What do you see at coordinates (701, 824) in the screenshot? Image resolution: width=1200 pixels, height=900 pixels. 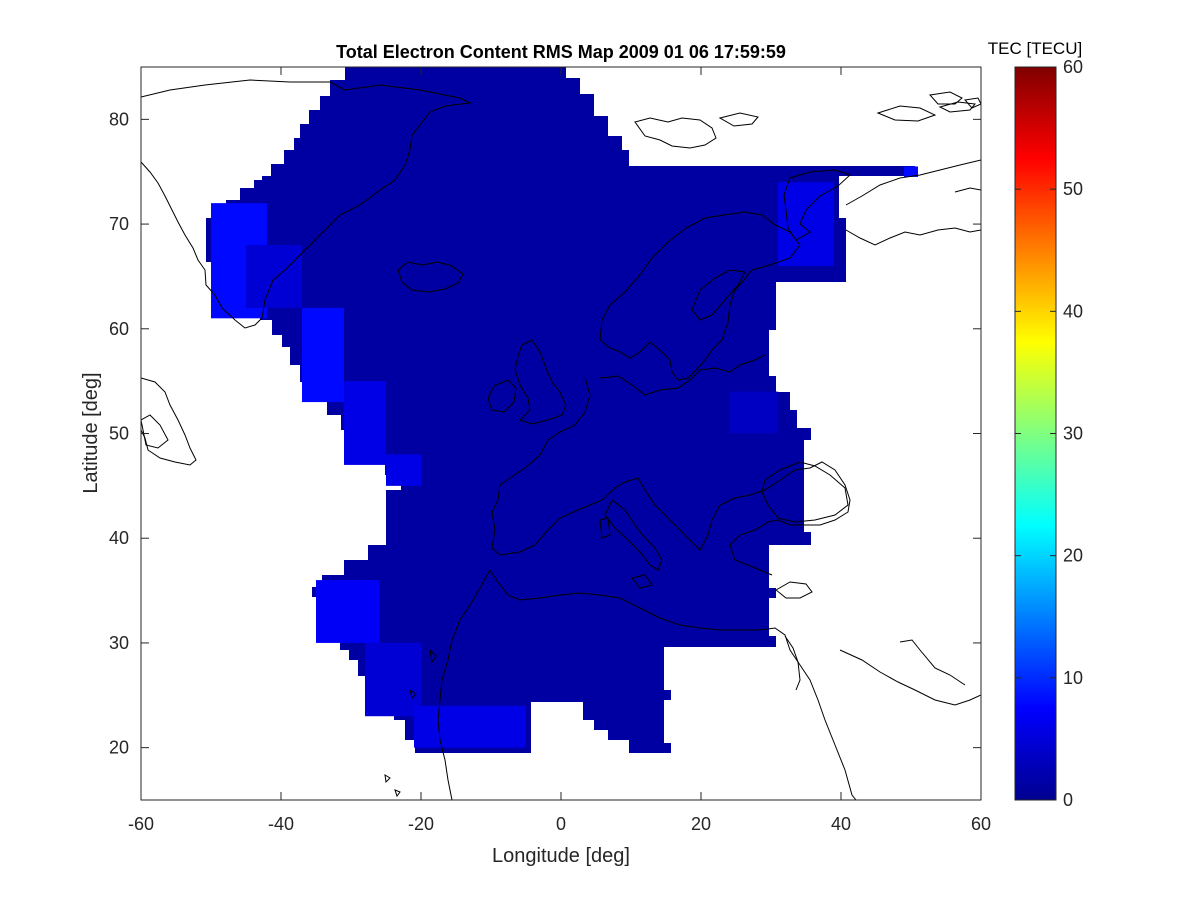 I see `x-tick-label: 20` at bounding box center [701, 824].